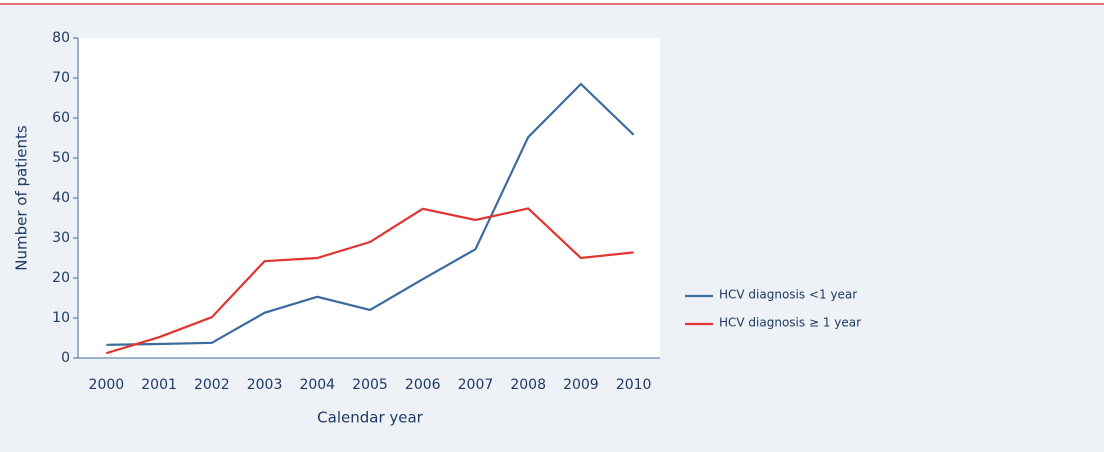 Image resolution: width=1104 pixels, height=452 pixels. Describe the element at coordinates (581, 385) in the screenshot. I see `x-tick-label: 2009` at that location.